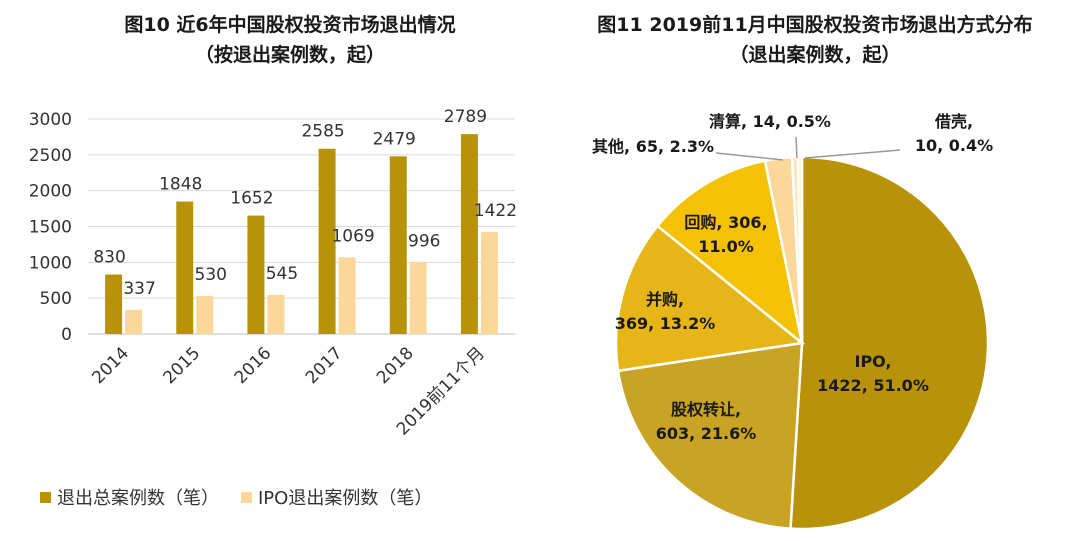 The image size is (1080, 541). I want to click on y-tick-label: 1000, so click(50, 263).